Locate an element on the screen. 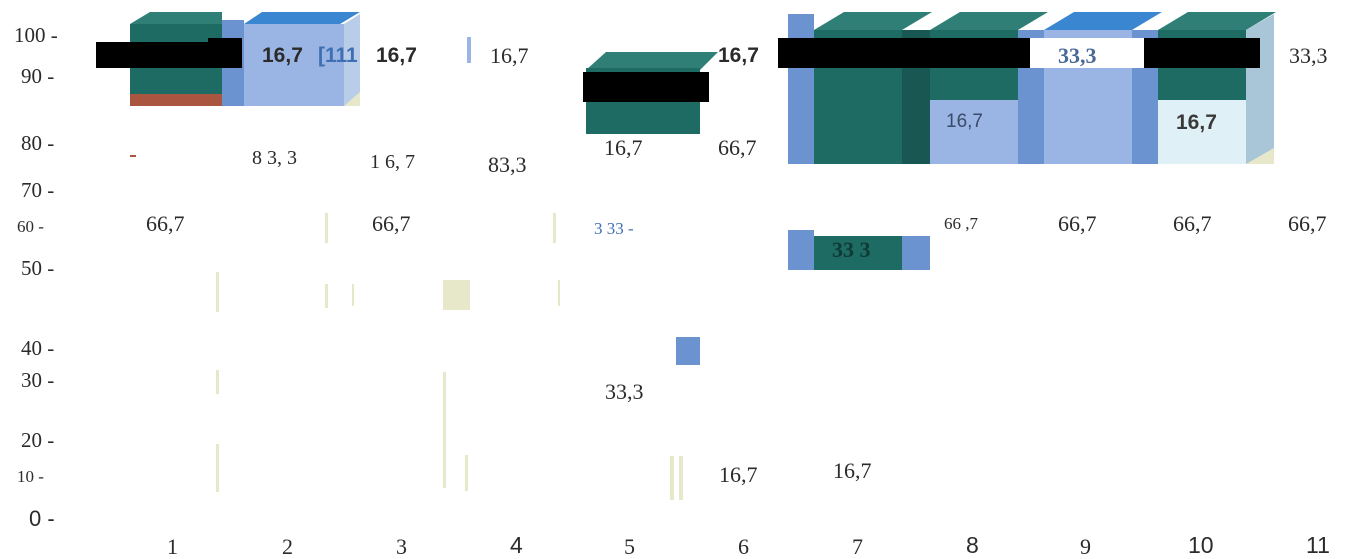  bar9-top is located at coordinates (1103, 21).